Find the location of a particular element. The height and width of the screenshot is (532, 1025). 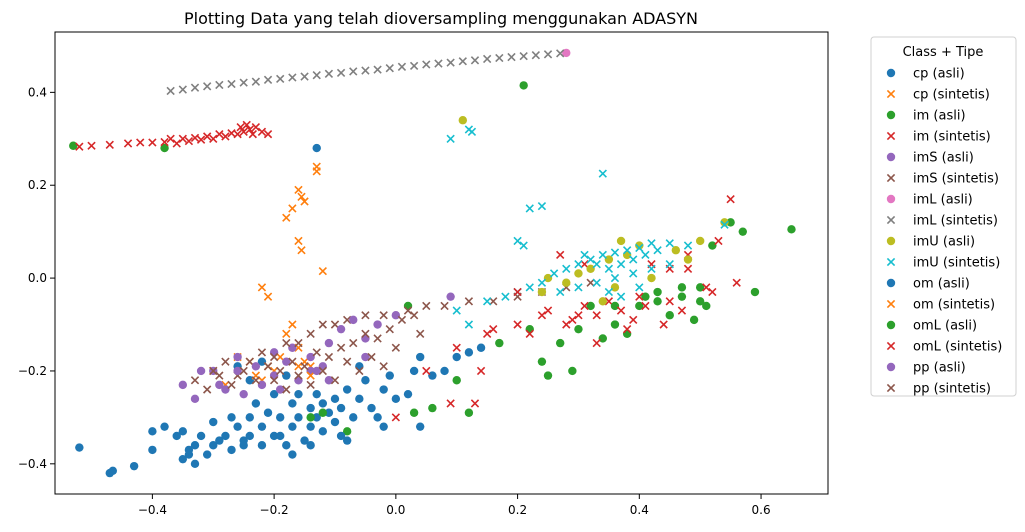

legend-label: omL (sintetis) is located at coordinates (957, 347).